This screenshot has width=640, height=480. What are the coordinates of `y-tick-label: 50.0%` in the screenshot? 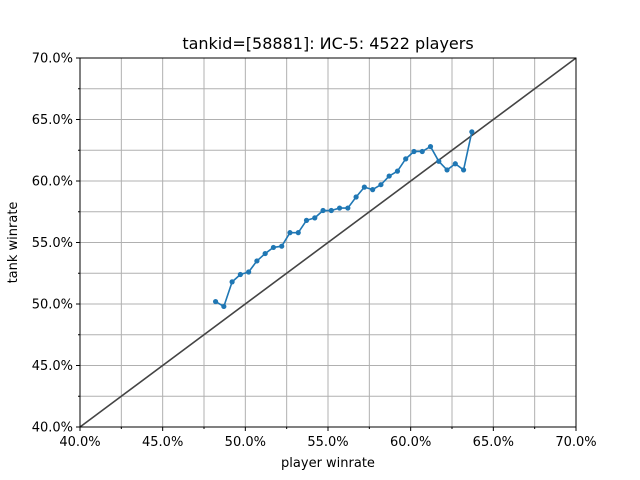 It's located at (52, 305).